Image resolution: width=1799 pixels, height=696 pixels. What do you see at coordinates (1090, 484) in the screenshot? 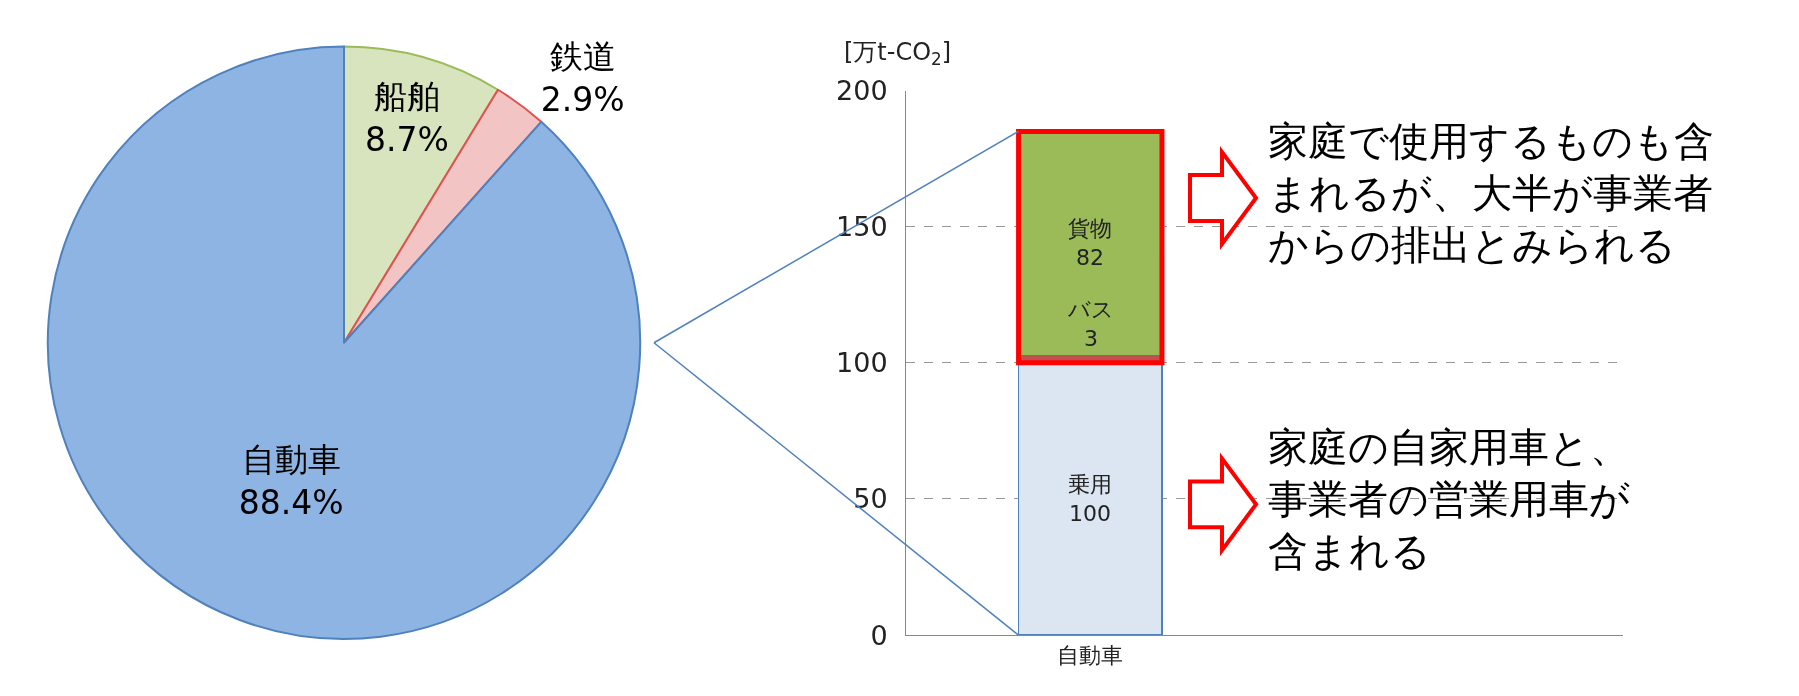
I see `series-label: 乗用` at bounding box center [1090, 484].